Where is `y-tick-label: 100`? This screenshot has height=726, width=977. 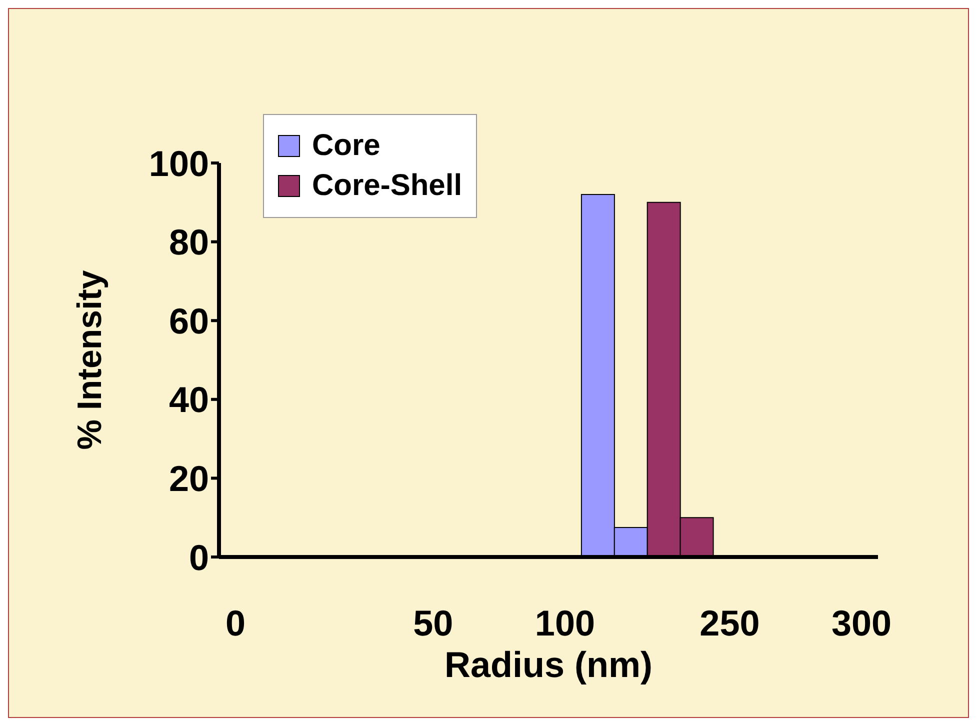 y-tick-label: 100 is located at coordinates (178, 163).